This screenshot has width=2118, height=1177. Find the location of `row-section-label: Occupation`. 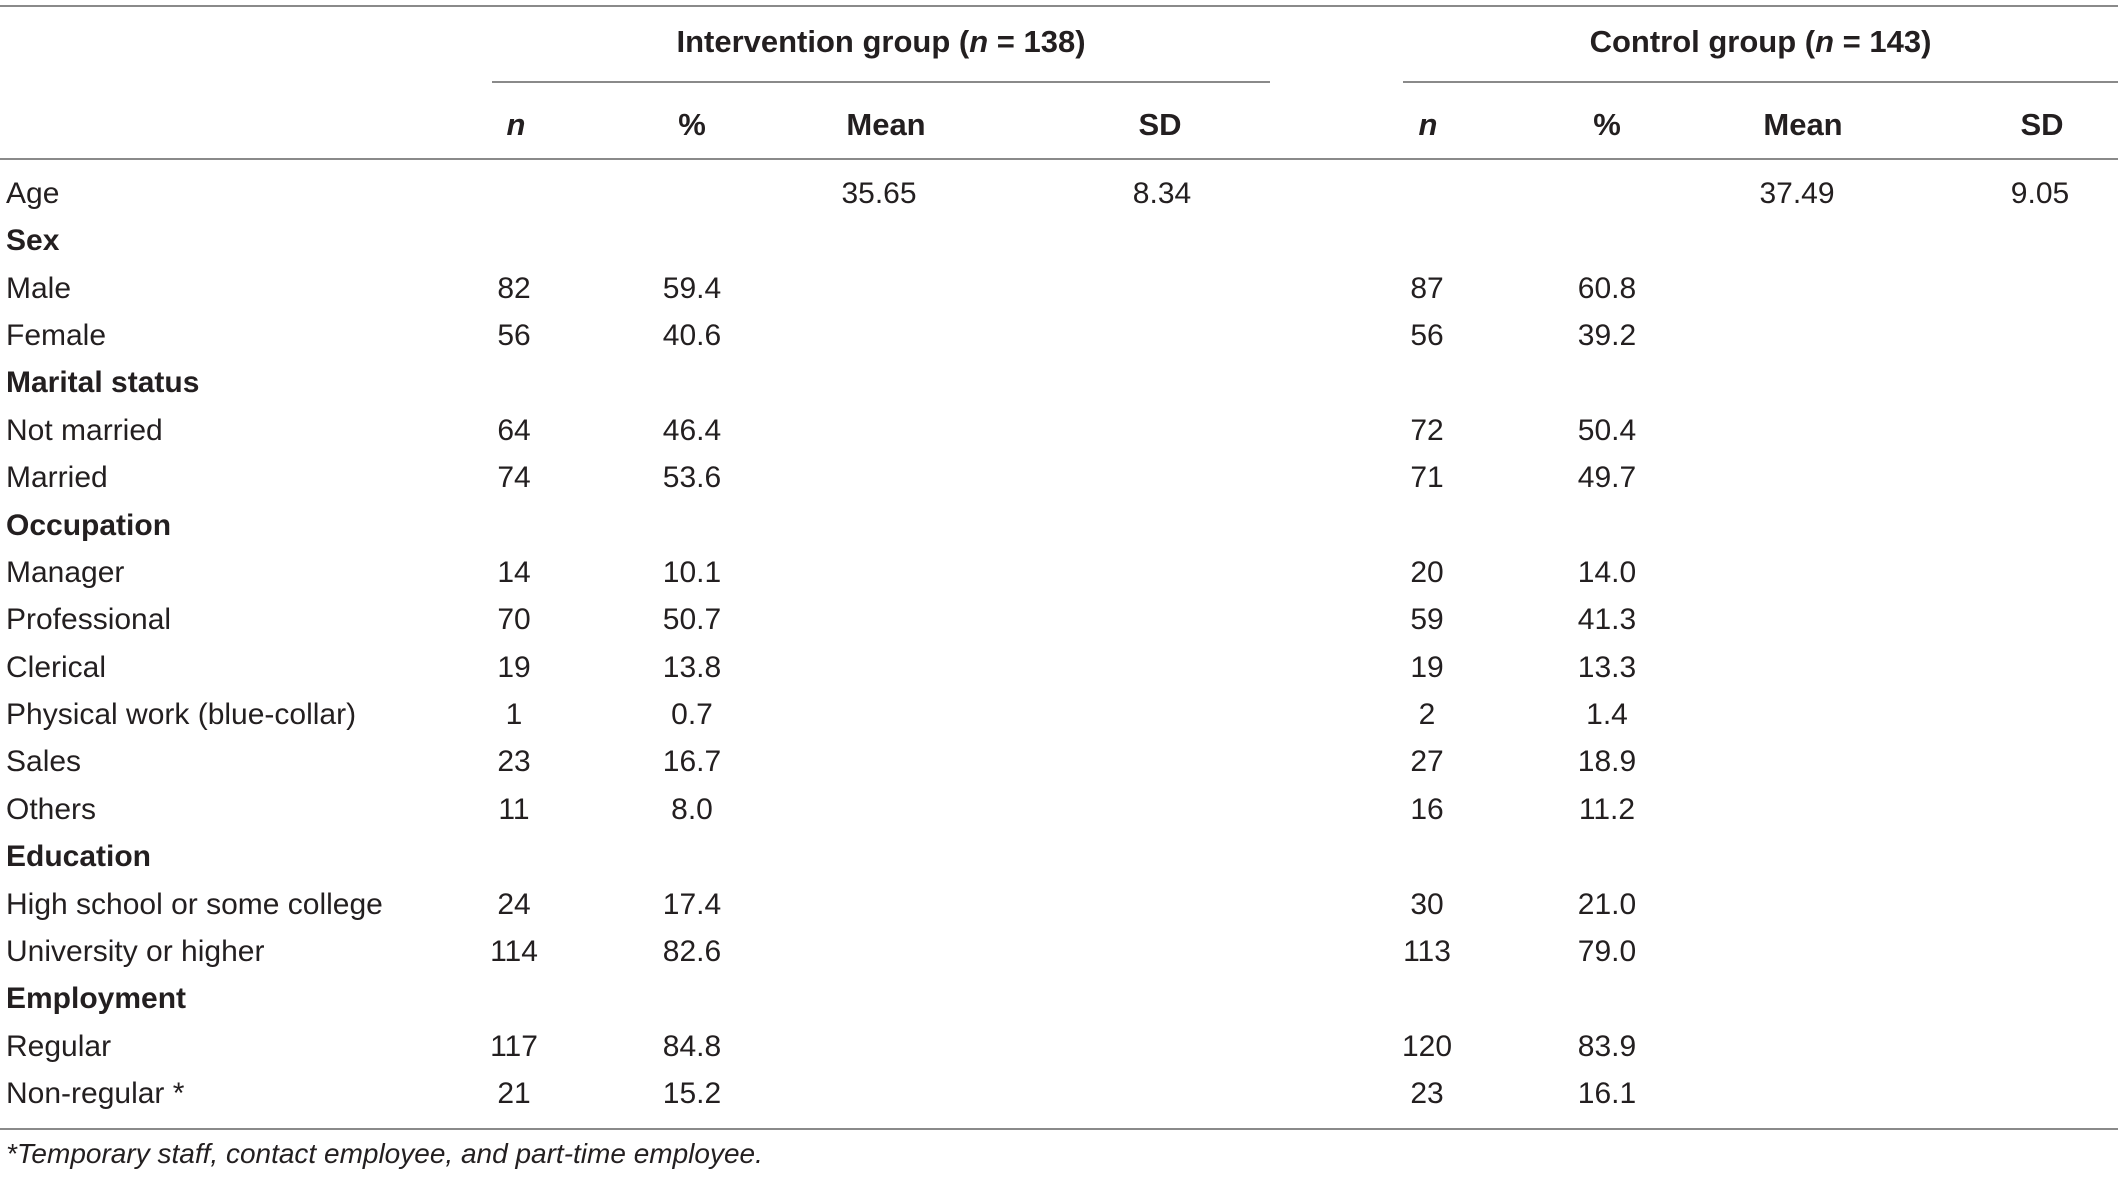

row-section-label: Occupation is located at coordinates (89, 525).